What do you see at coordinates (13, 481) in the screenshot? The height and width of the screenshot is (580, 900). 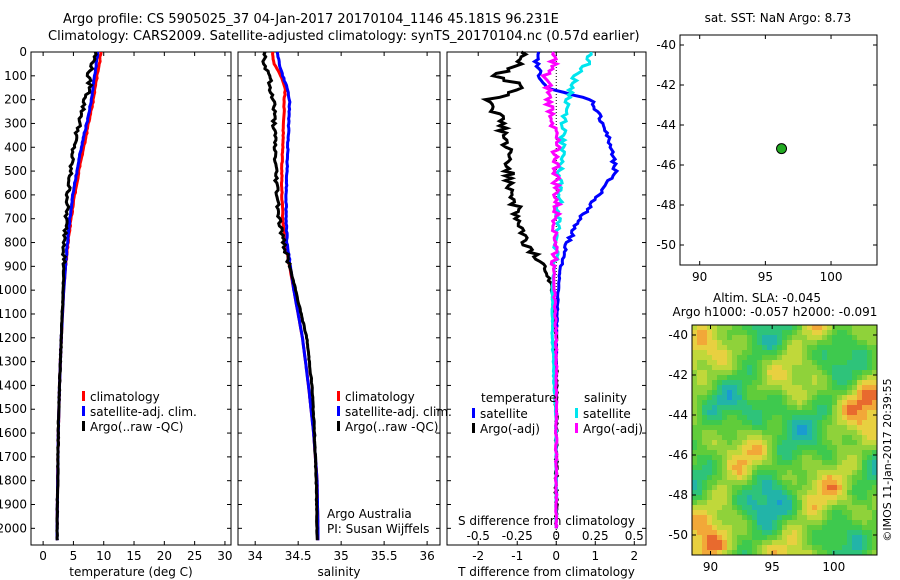 I see `y-tick-label: 1800` at bounding box center [13, 481].